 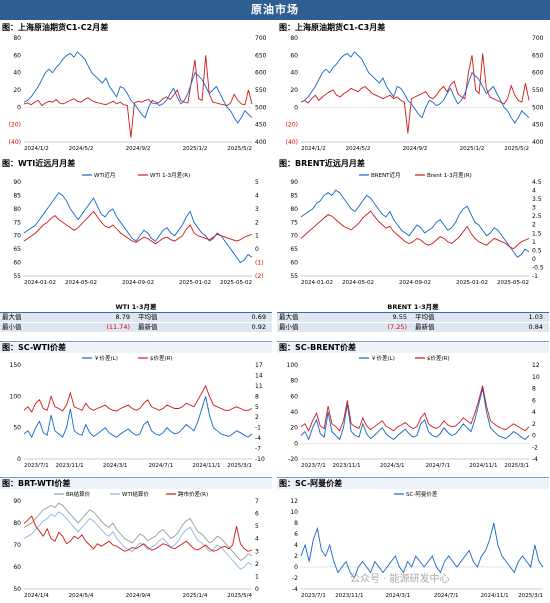 What do you see at coordinates (118, 327) in the screenshot?
I see `stats-value: (11.74)` at bounding box center [118, 327].